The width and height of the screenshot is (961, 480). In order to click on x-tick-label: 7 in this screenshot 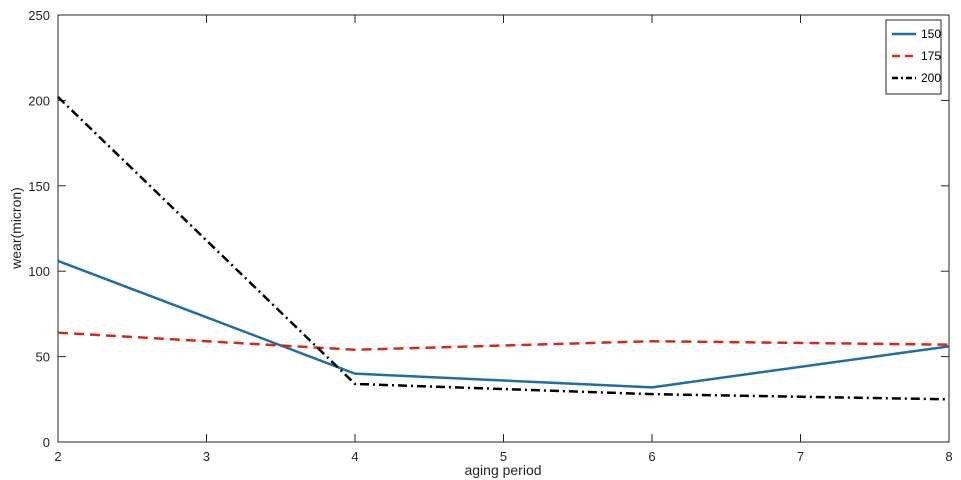, I will do `click(800, 456)`.